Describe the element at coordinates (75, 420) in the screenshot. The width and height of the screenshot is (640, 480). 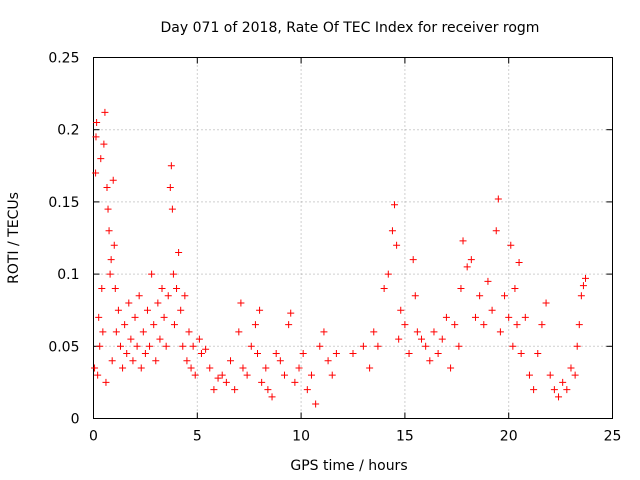
I see `y-tick-label: 0` at that location.